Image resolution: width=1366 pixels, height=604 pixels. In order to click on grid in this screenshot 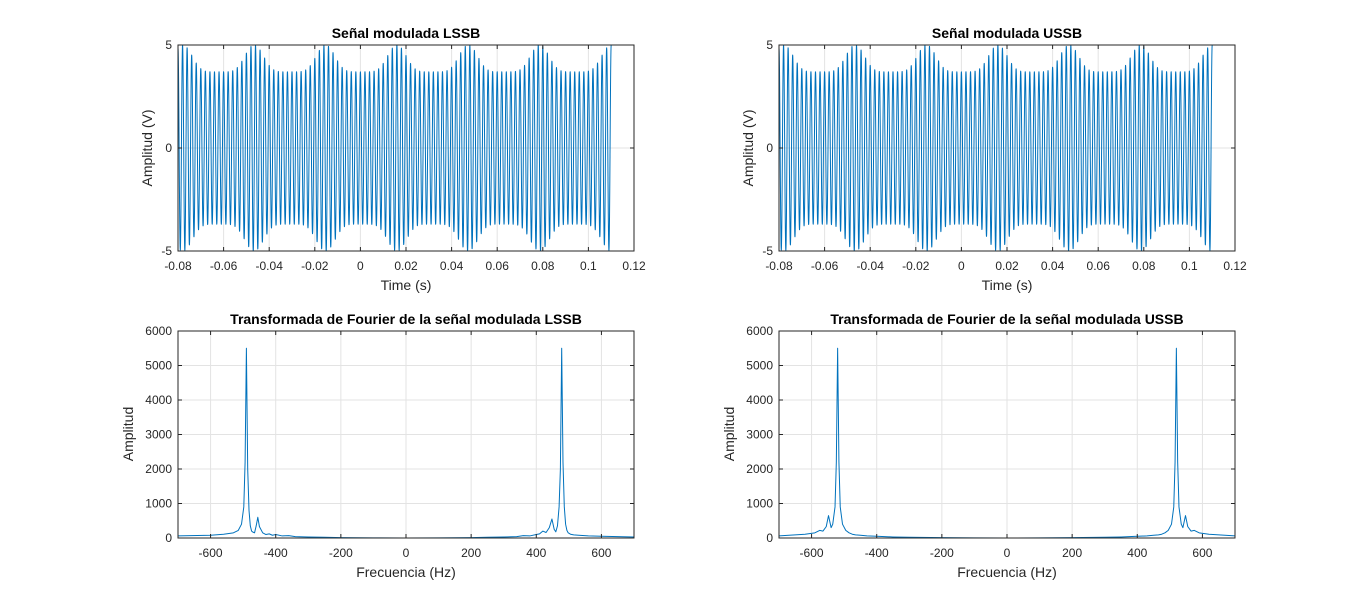, I will do `click(1007, 434)`.